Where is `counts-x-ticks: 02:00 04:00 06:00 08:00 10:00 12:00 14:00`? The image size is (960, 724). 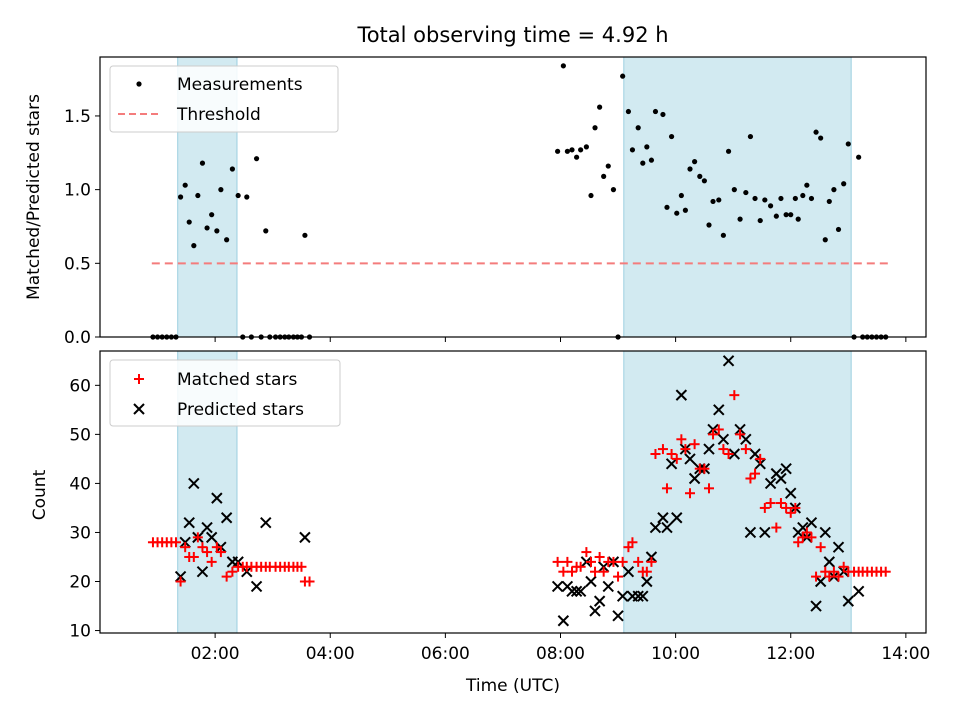
counts-x-ticks: 02:00 04:00 06:00 08:00 10:00 12:00 14:00 is located at coordinates (560, 648).